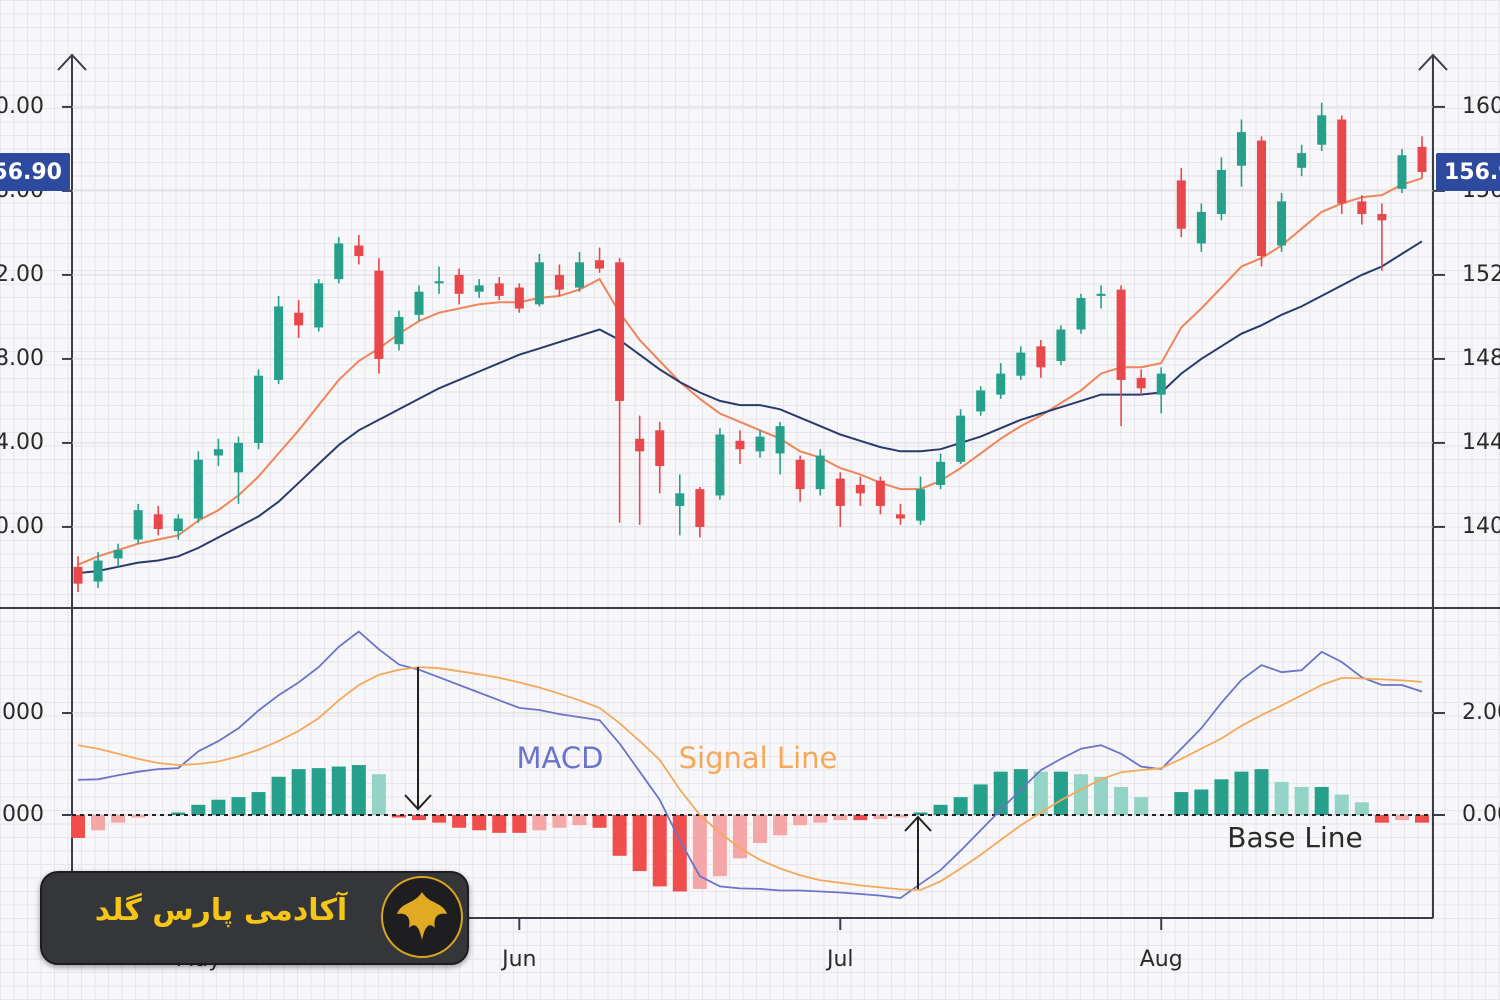 Image resolution: width=1500 pixels, height=1000 pixels. I want to click on brand-name: آکادمی پارس گلد, so click(221, 910).